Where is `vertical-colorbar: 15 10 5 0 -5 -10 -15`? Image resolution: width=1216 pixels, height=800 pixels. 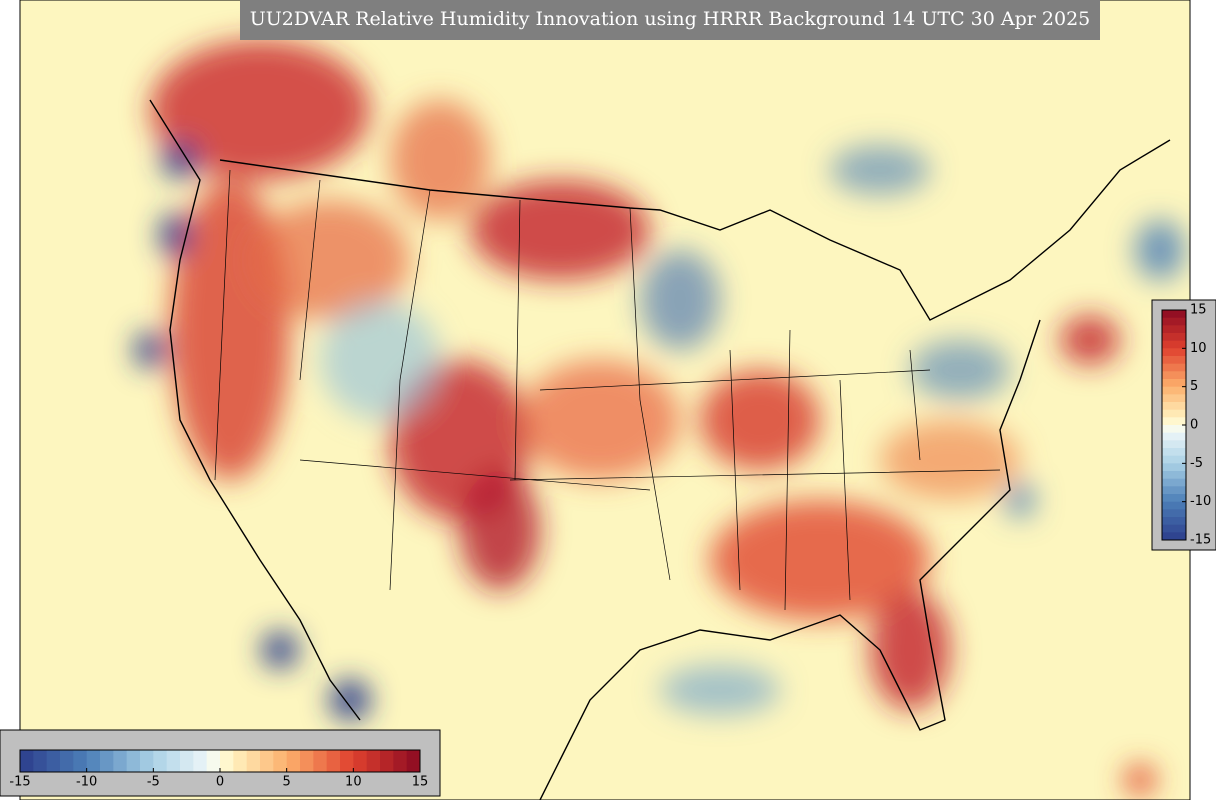 vertical-colorbar: 15 10 5 0 -5 -10 -15 is located at coordinates (1186, 425).